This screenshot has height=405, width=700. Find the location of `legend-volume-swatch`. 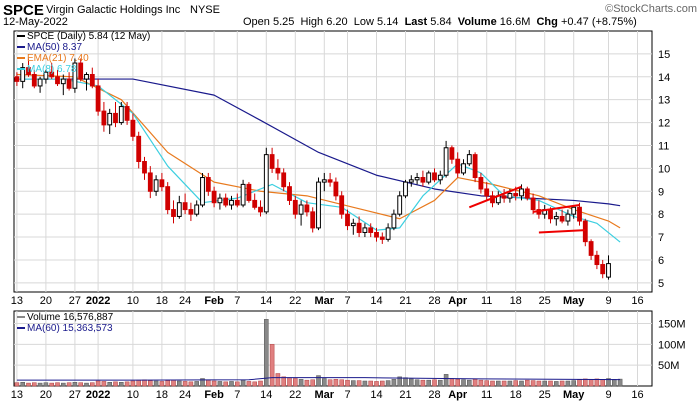

legend-volume-swatch is located at coordinates (21, 317).